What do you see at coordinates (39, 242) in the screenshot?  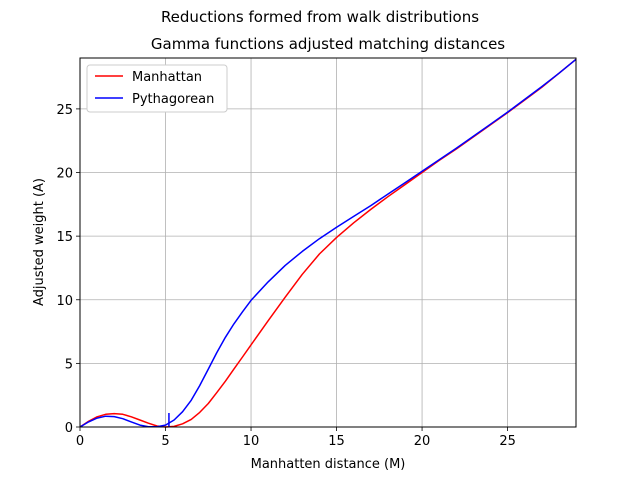 I see `y-axis-label: Adjusted weight (A)` at bounding box center [39, 242].